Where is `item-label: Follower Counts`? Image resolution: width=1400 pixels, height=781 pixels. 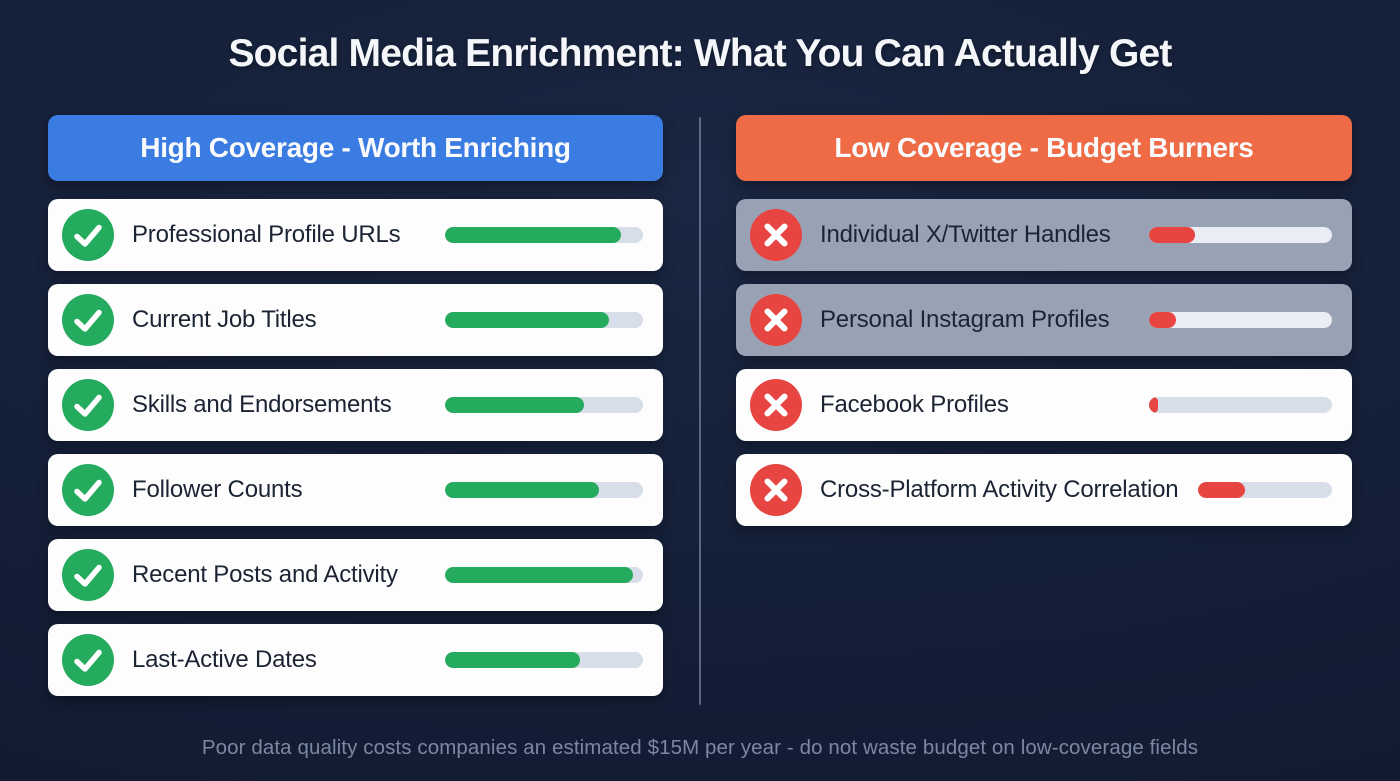 item-label: Follower Counts is located at coordinates (217, 489).